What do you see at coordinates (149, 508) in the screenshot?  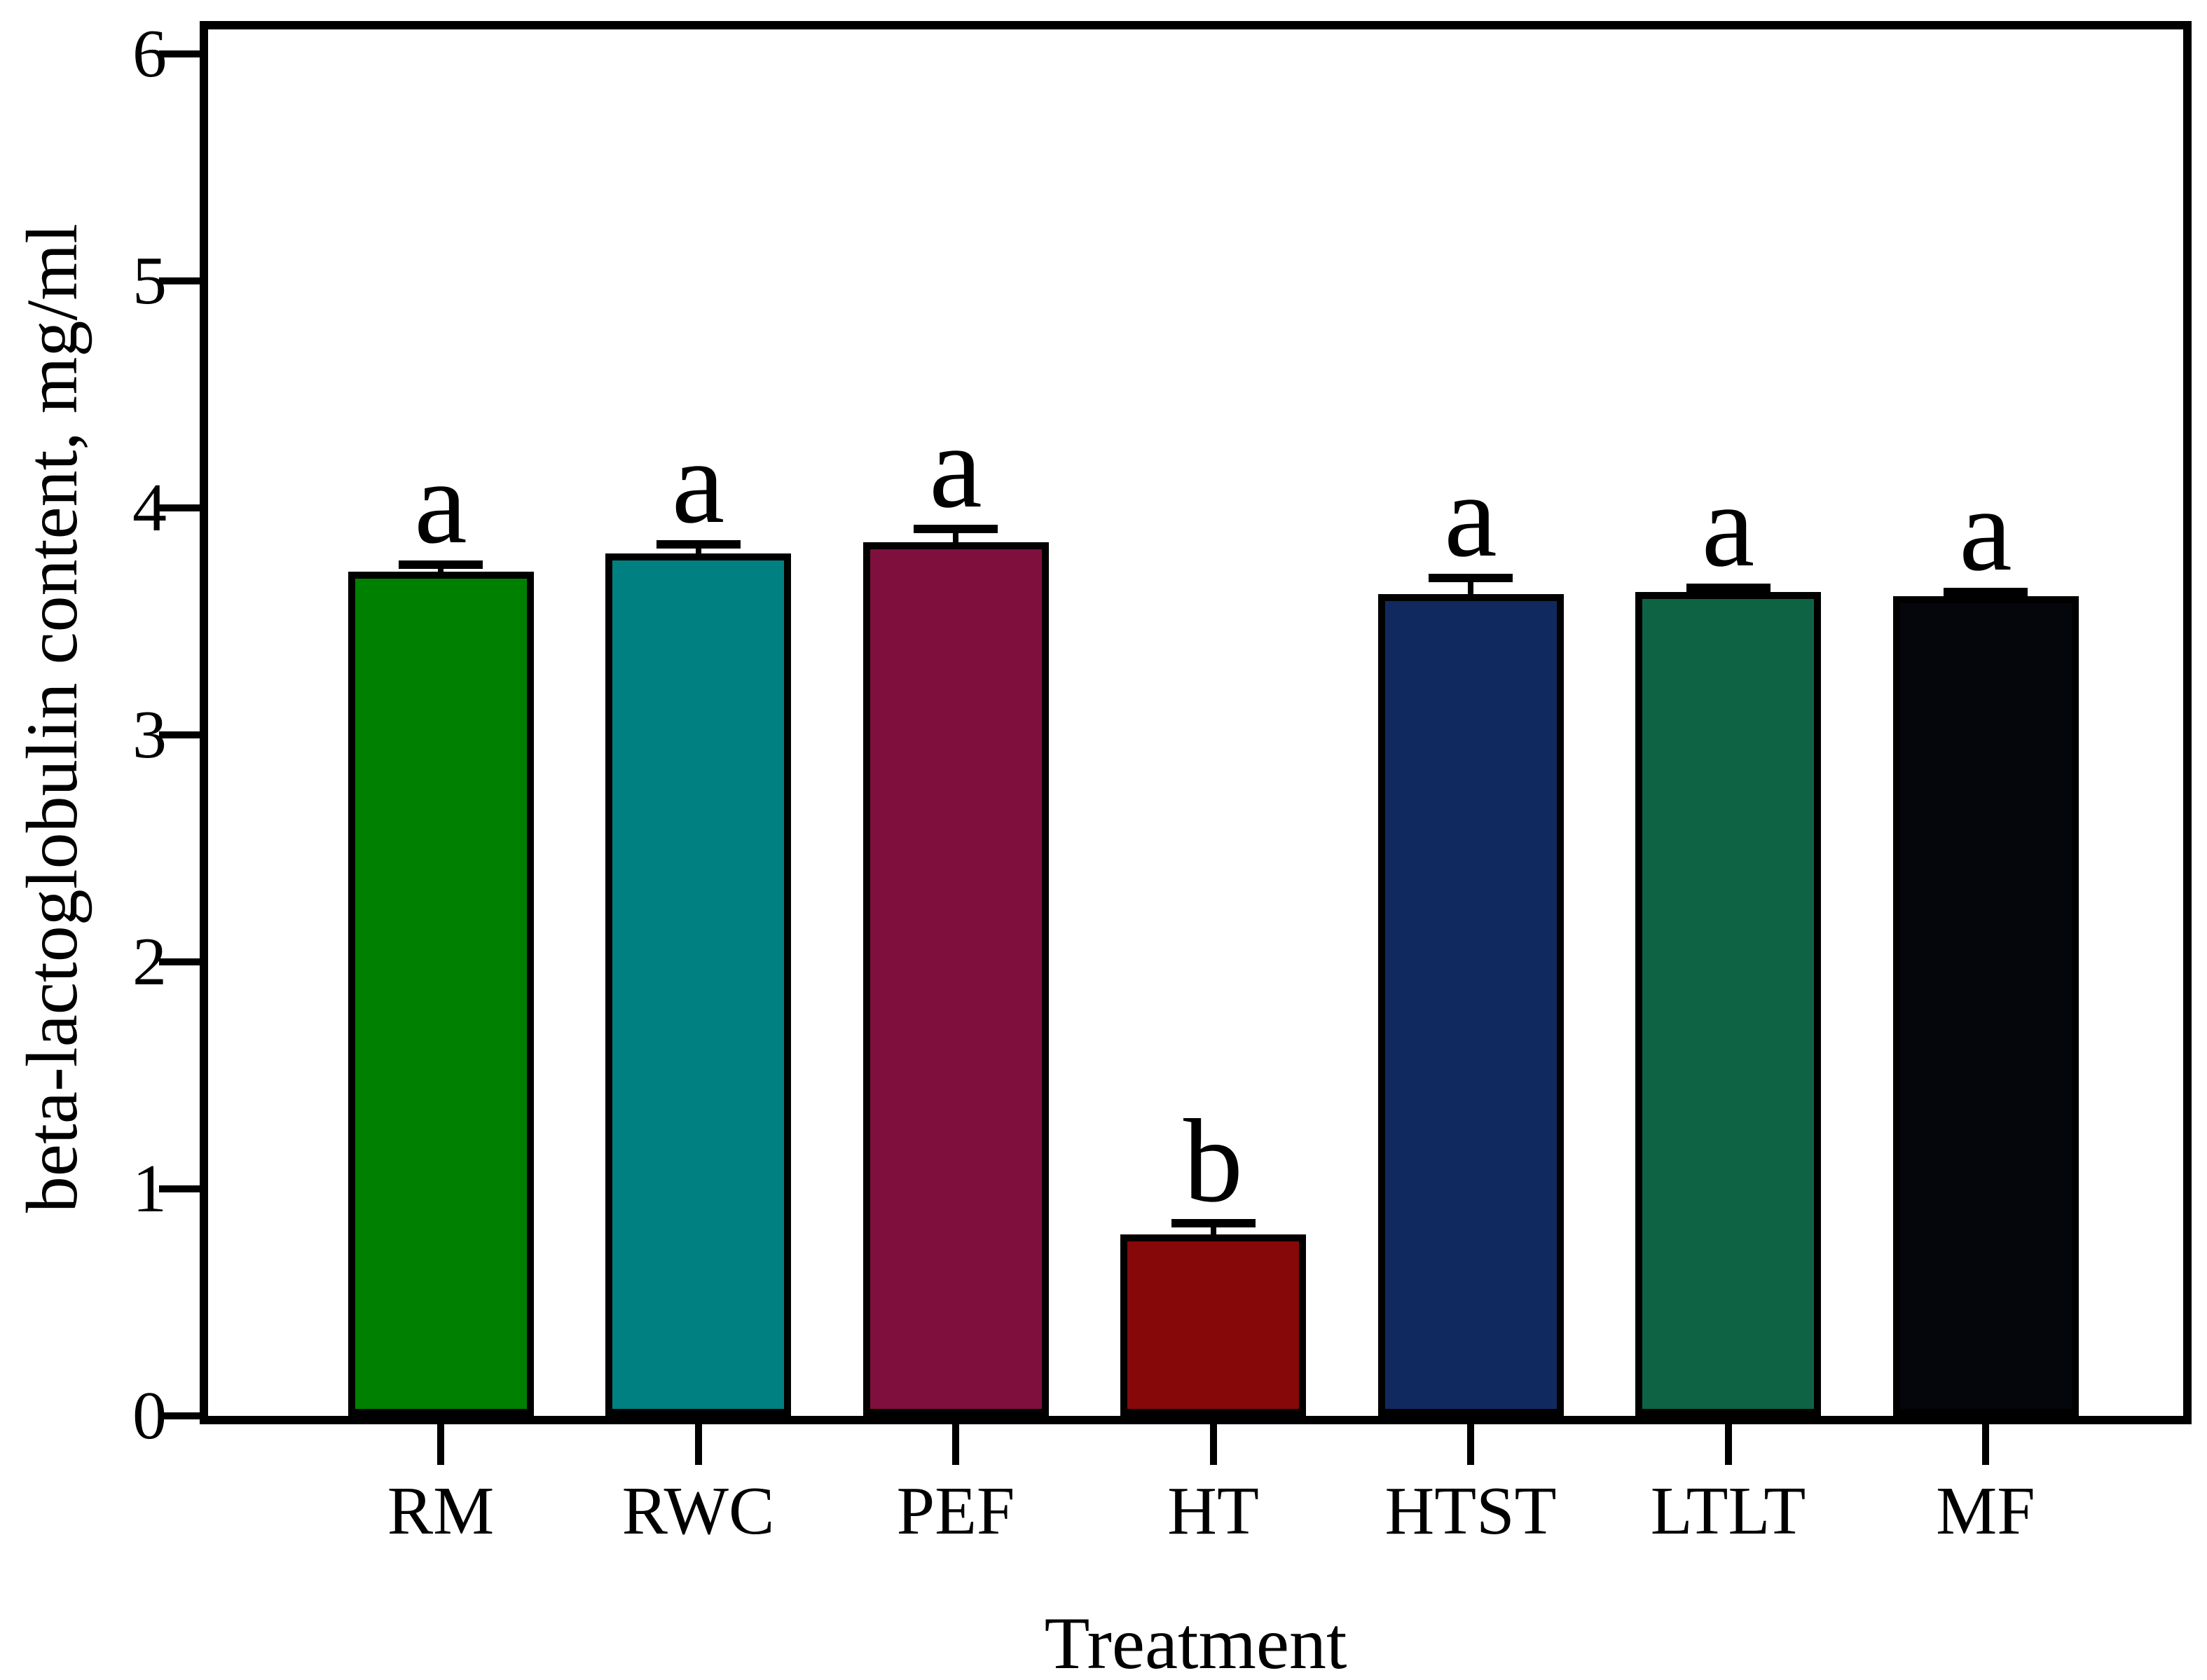 I see `y-tick-label: 4` at bounding box center [149, 508].